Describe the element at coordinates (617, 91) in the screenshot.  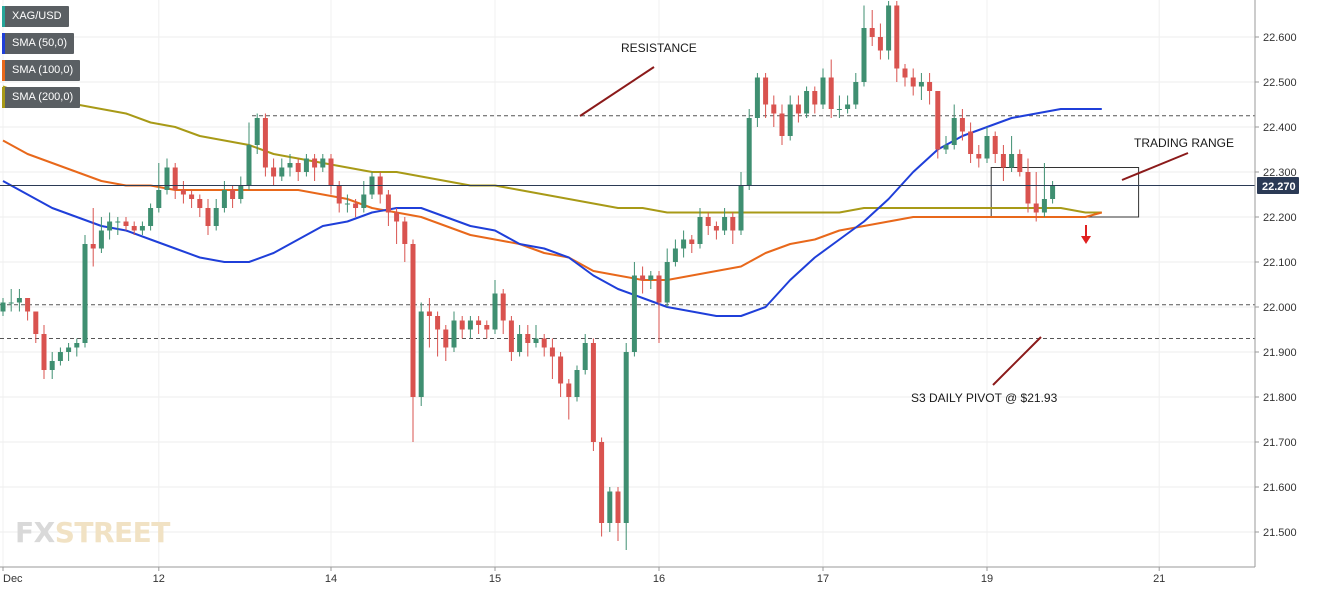
I see `resistance-pointer` at that location.